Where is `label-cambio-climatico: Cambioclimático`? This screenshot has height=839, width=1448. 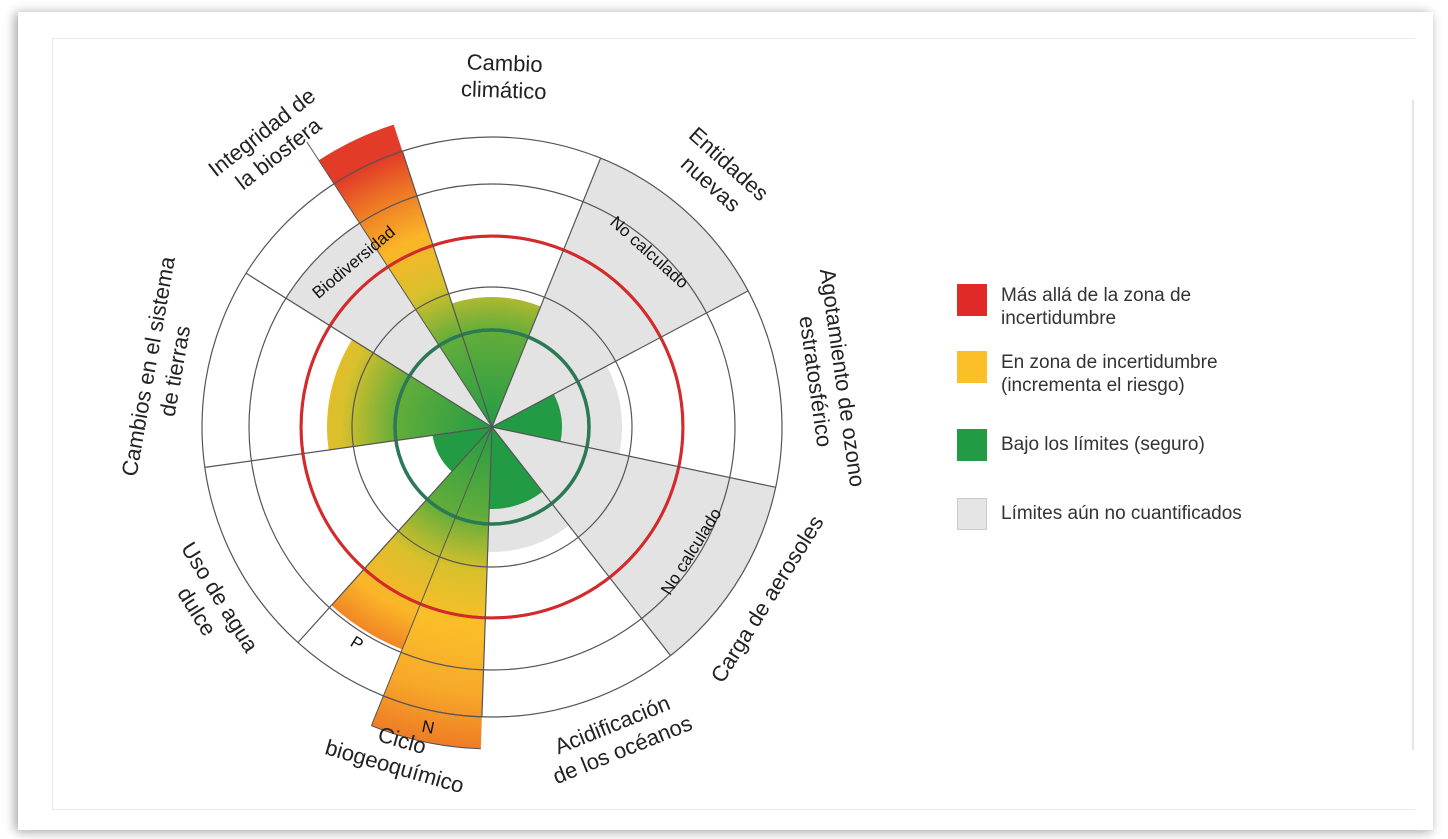
label-cambio-climatico: Cambioclimático is located at coordinates (504, 76).